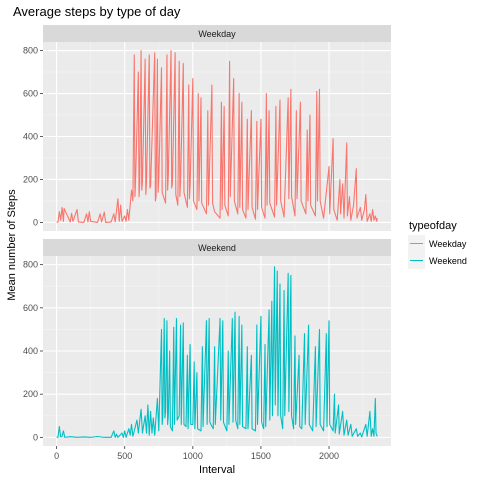 The height and width of the screenshot is (480, 480). I want to click on x-axis: 0 500 1000 1500 2000, so click(196, 453).